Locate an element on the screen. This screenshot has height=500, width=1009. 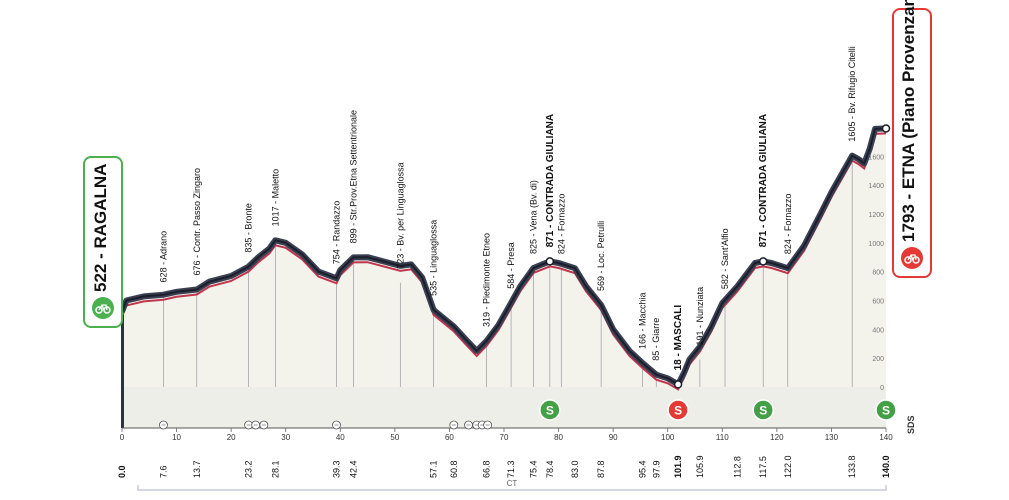
waypoint-label-0: 628 - Adrano is located at coordinates (163, 257).